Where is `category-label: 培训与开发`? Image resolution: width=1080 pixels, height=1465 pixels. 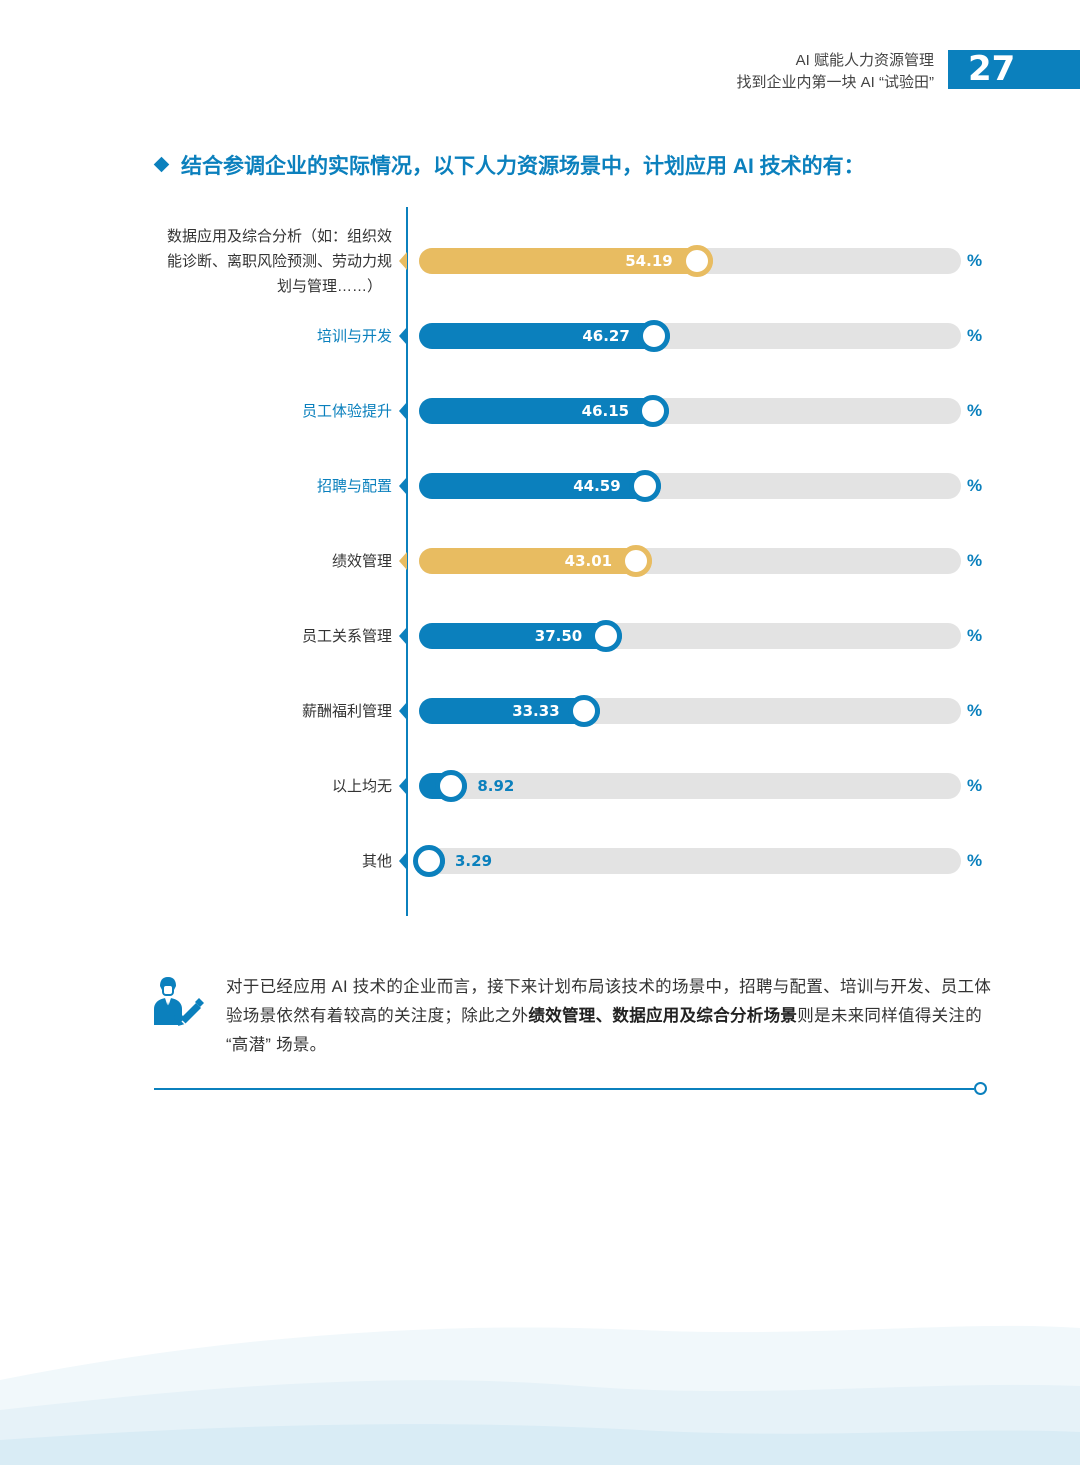
category-label: 培训与开发 is located at coordinates (354, 336).